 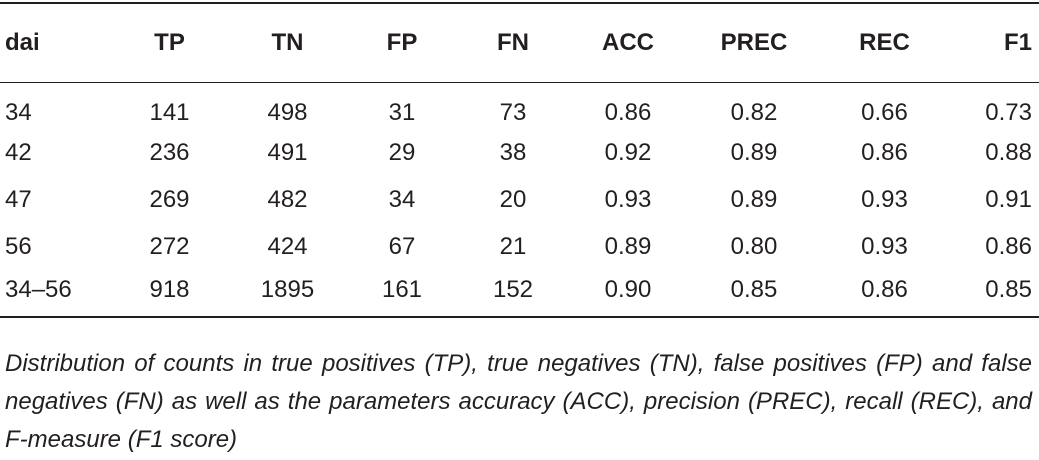 What do you see at coordinates (513, 289) in the screenshot?
I see `table-cell: 152` at bounding box center [513, 289].